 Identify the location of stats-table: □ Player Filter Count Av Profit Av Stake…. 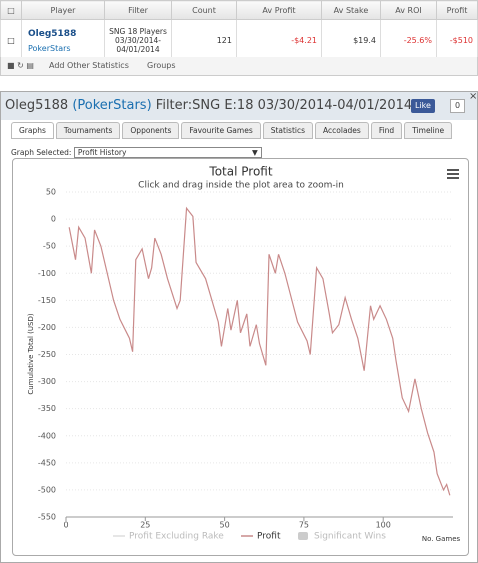
(239, 31).